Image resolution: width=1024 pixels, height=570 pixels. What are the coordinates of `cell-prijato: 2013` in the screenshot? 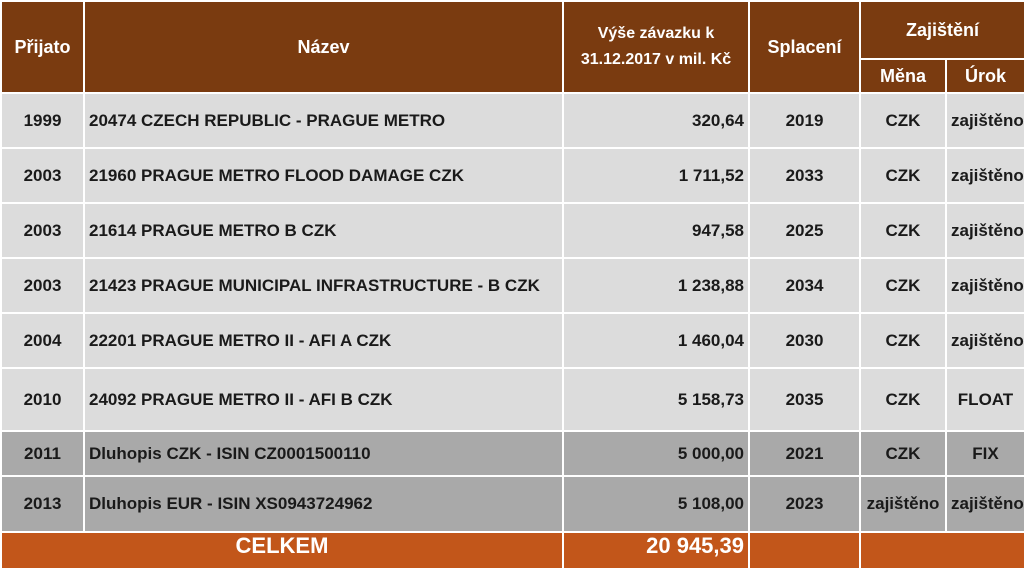 It's located at (42, 504).